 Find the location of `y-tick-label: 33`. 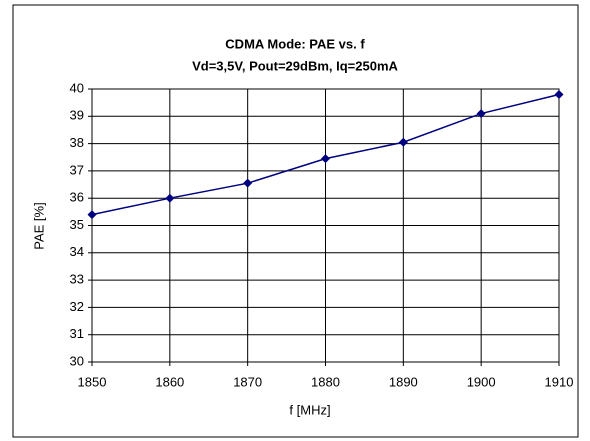

y-tick-label: 33 is located at coordinates (77, 279).